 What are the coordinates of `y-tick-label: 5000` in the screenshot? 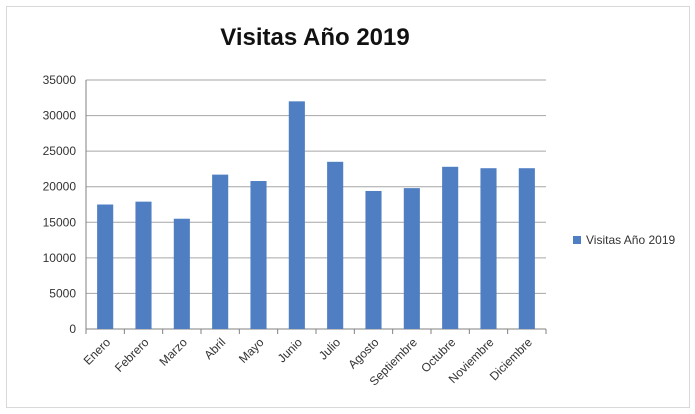 It's located at (62, 293).